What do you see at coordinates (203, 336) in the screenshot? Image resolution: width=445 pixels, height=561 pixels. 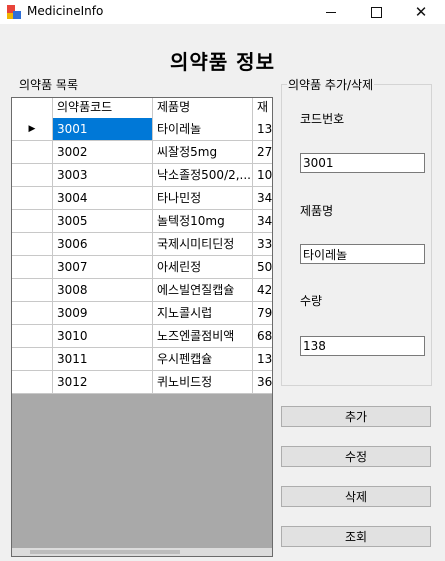 I see `cell-name: 노즈엔콜점비액` at bounding box center [203, 336].